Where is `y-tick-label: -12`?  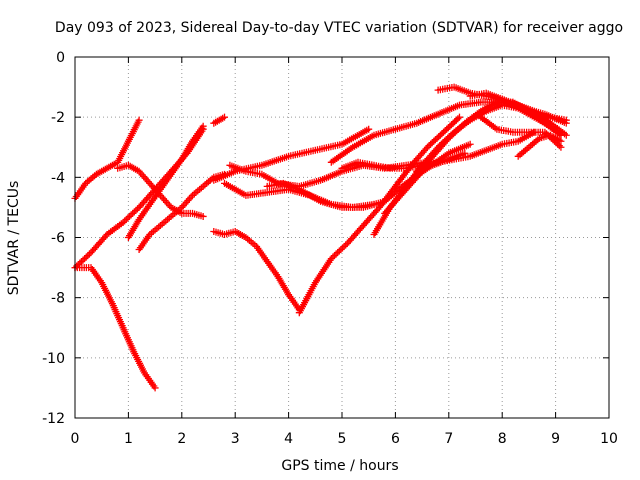 y-tick-label: -12 is located at coordinates (53, 419).